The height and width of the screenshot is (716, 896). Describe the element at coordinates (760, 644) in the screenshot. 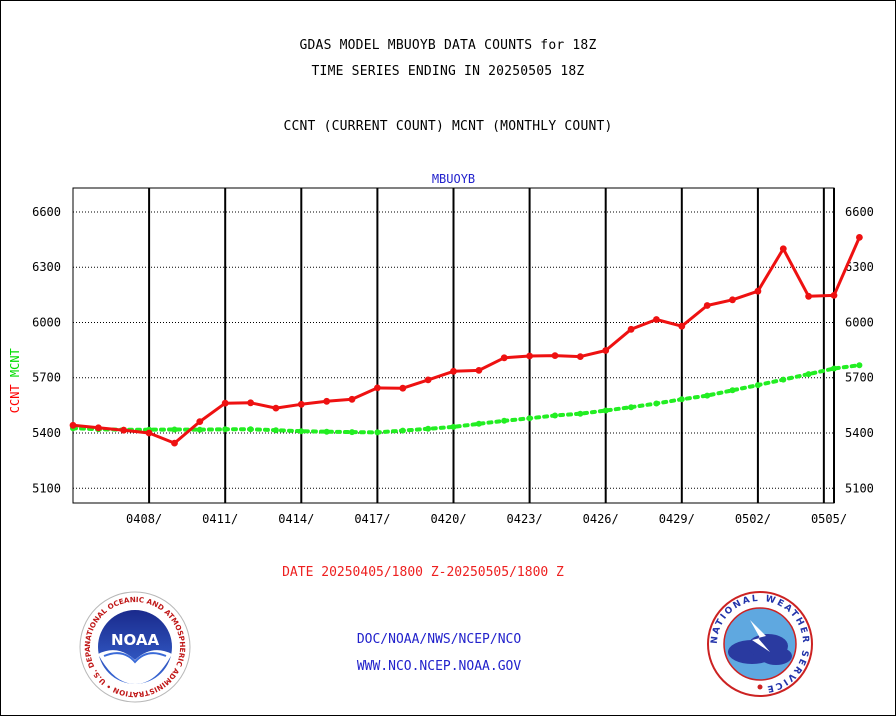

I see `nws-logo: NATIONAL WEATHER SERVICE` at that location.